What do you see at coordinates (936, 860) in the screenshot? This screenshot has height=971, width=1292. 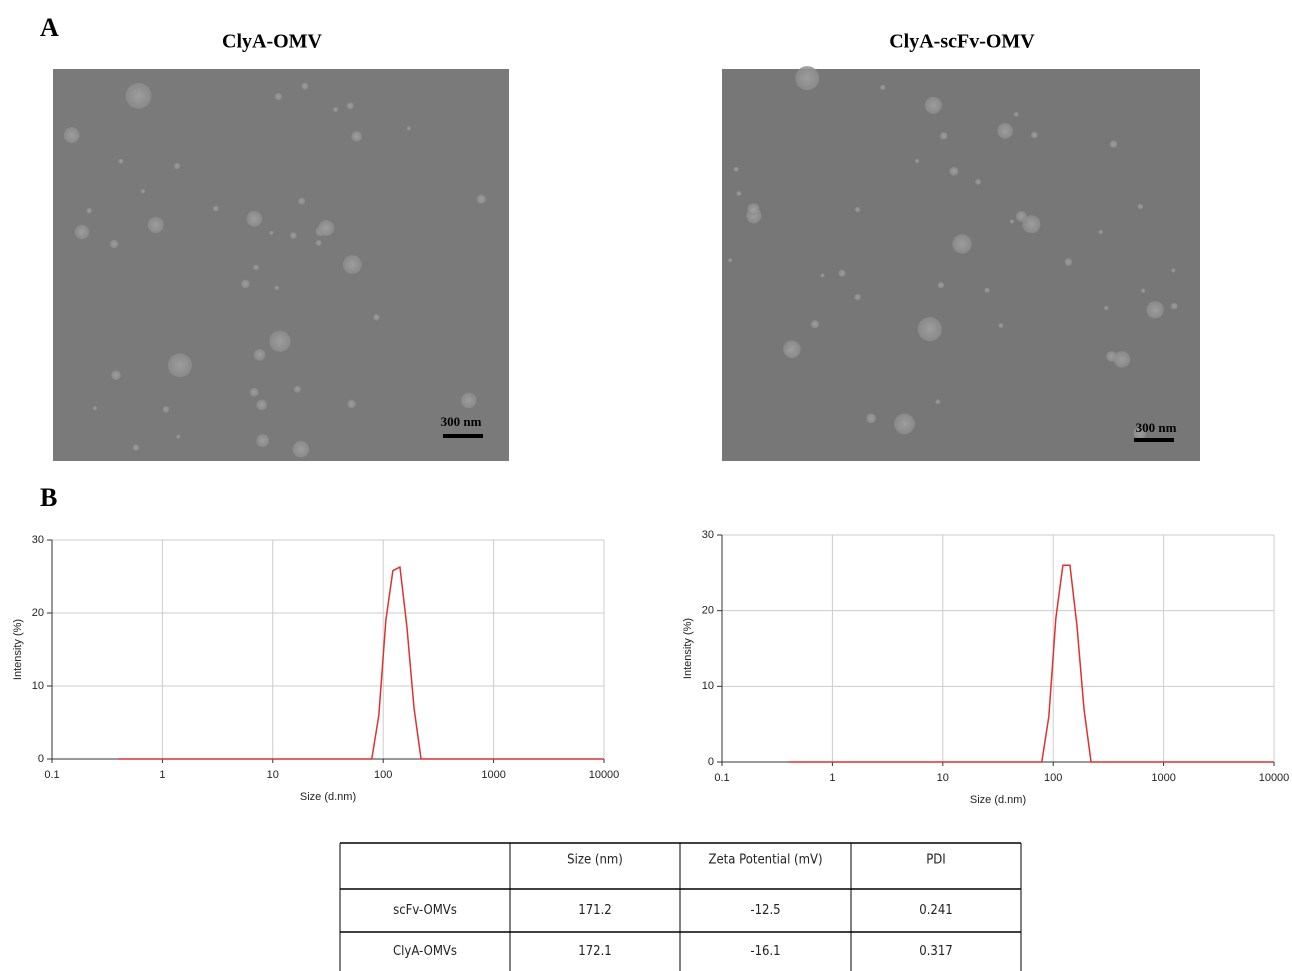 I see `table-header: PDI` at bounding box center [936, 860].